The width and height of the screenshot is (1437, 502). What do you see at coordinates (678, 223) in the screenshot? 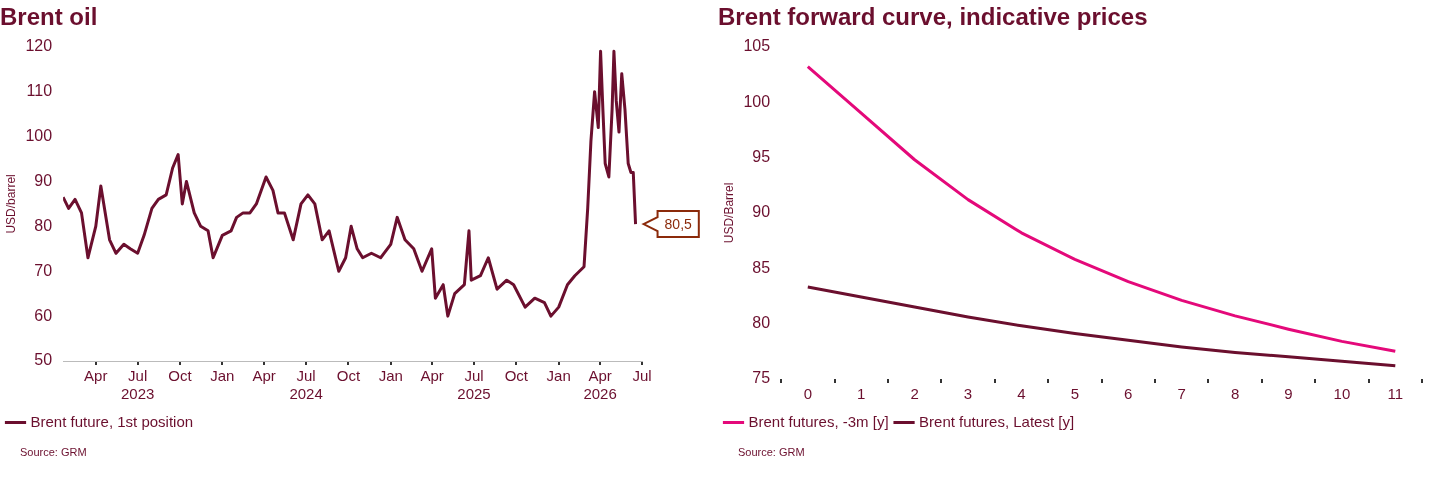
I see `annotation: 80,5` at bounding box center [678, 223].